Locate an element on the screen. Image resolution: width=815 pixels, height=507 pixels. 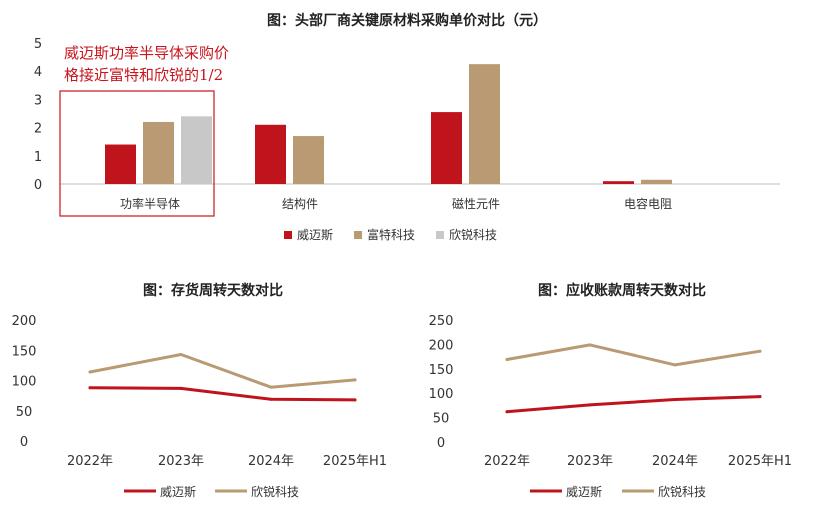
bar-category-label: 结构件 is located at coordinates (300, 203).